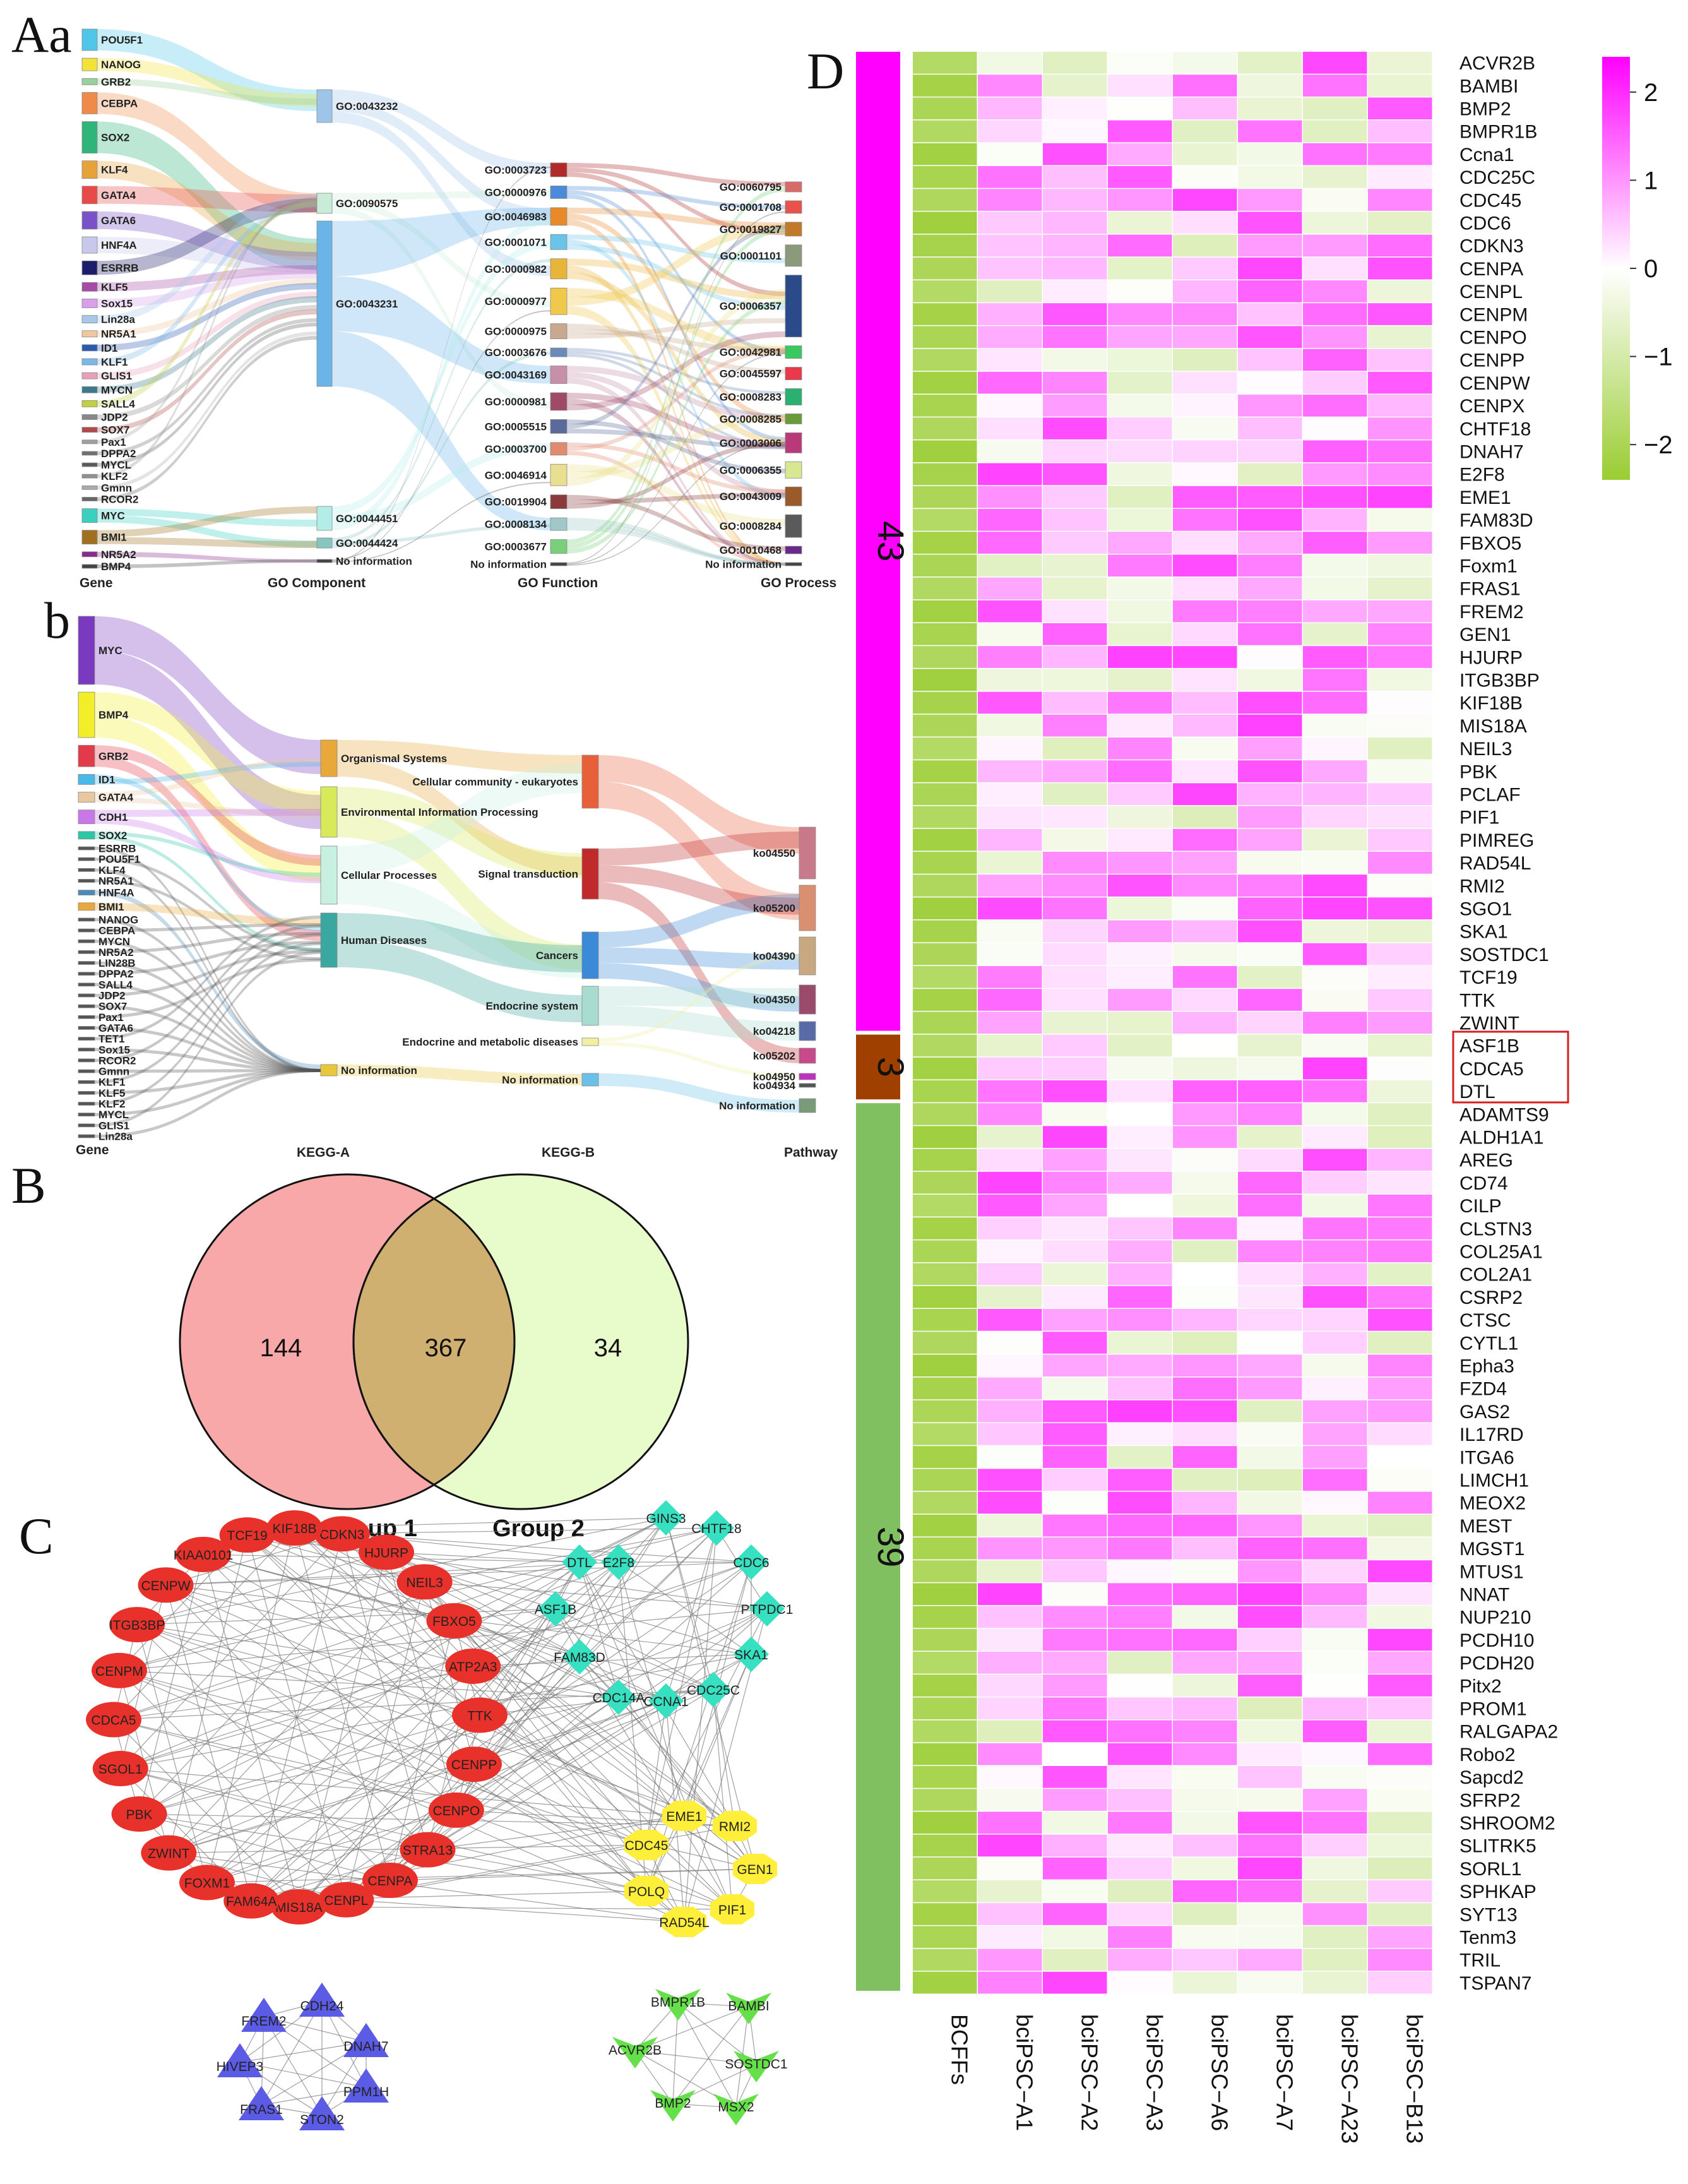 The image size is (1688, 2184). Describe the element at coordinates (86, 817) in the screenshot. I see `kegg-node-cdh1` at that location.